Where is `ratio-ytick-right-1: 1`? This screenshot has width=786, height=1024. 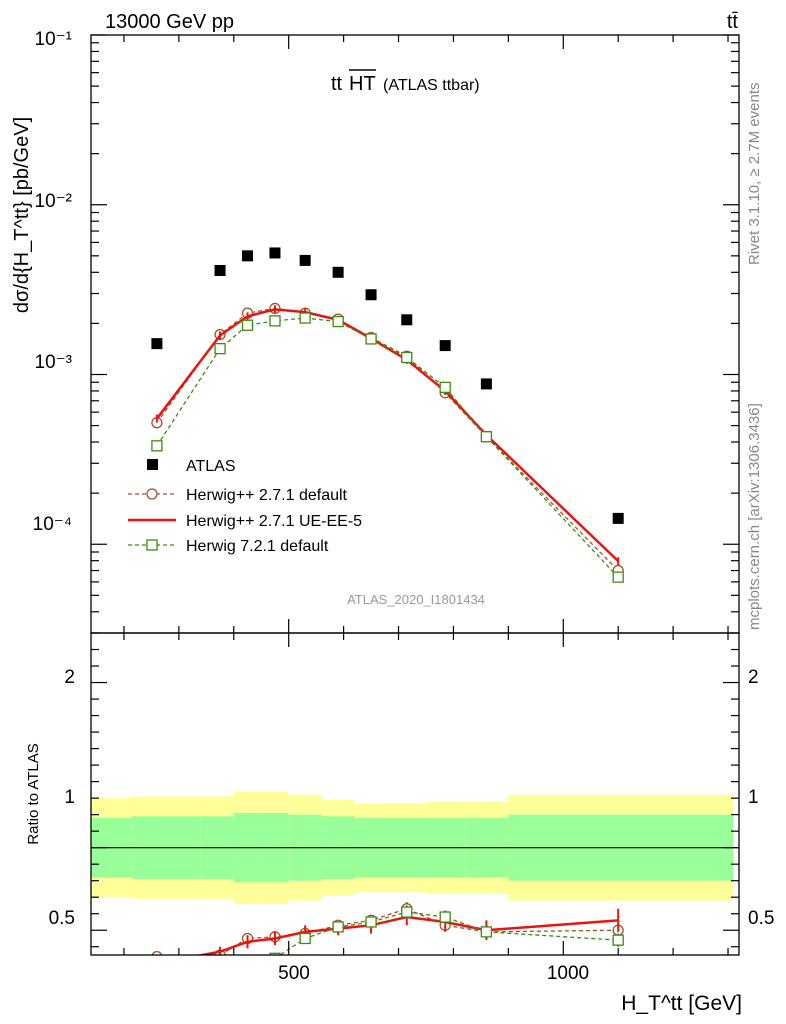
ratio-ytick-right-1: 1 is located at coordinates (753, 797).